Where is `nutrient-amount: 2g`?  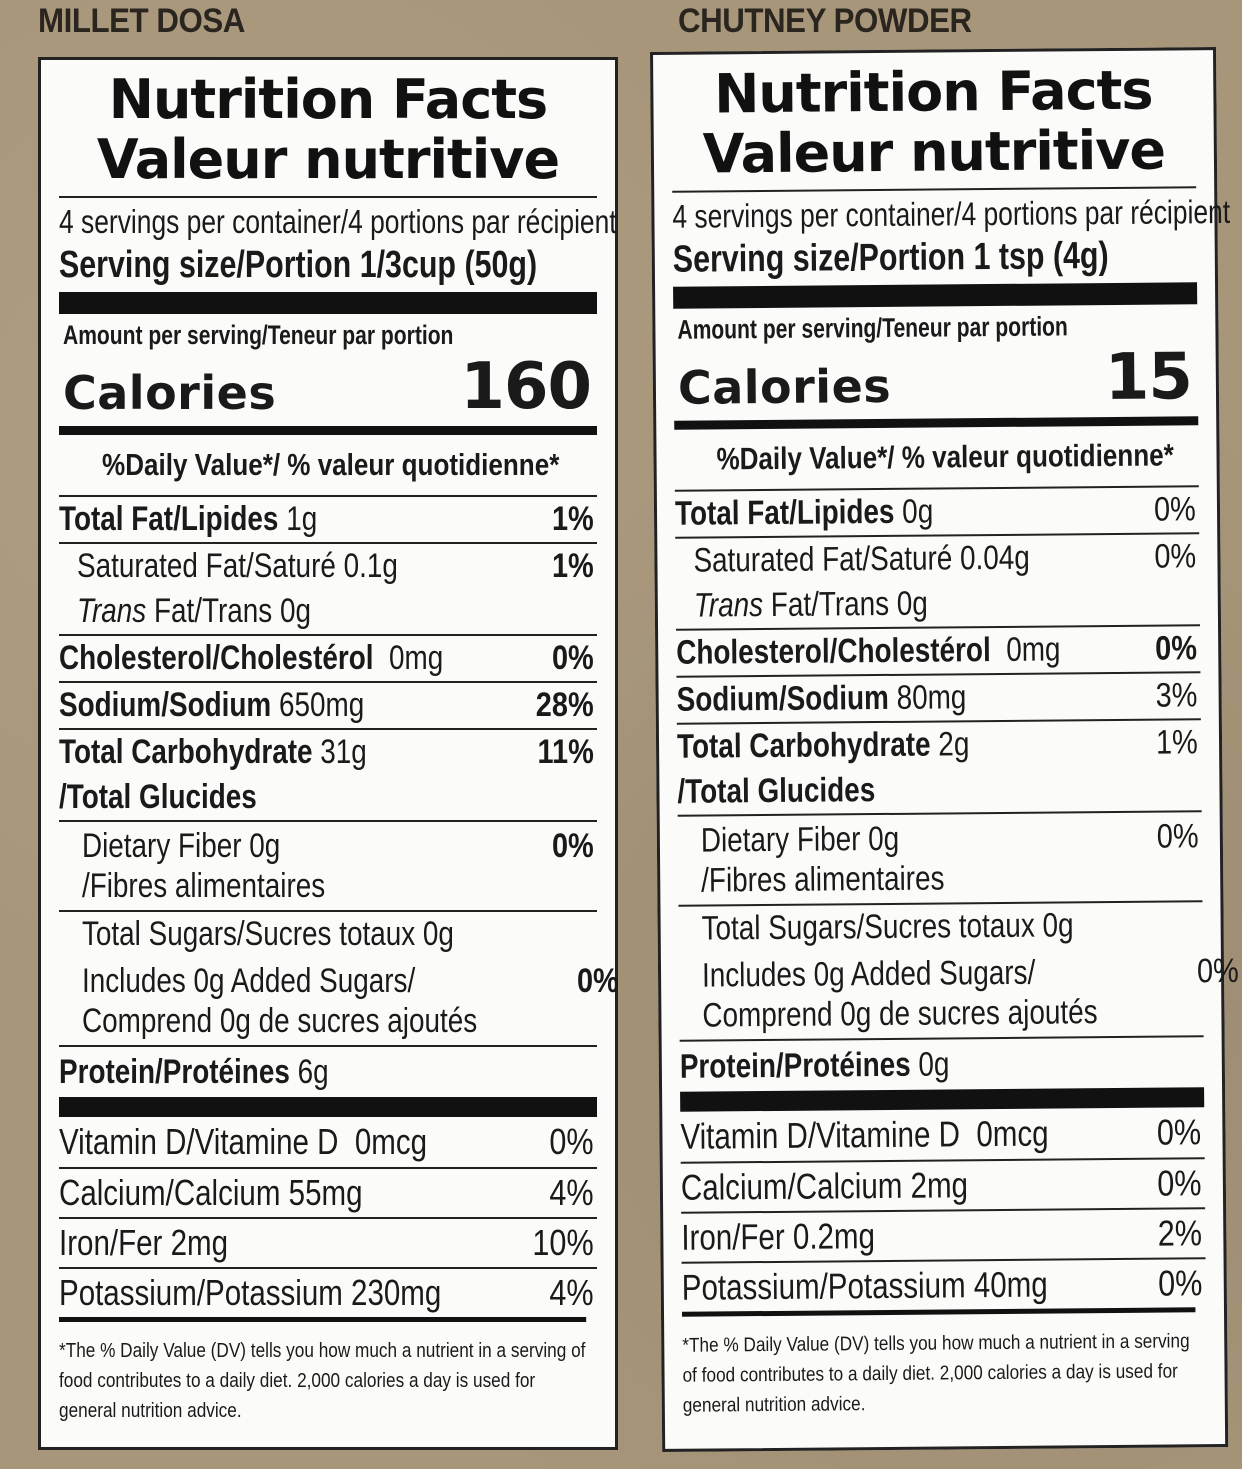 nutrient-amount: 2g is located at coordinates (954, 744).